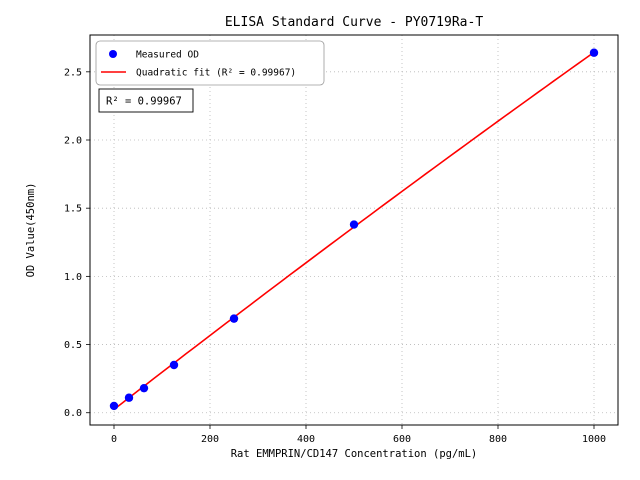 The width and height of the screenshot is (640, 480). Describe the element at coordinates (73, 72) in the screenshot. I see `y-tick-label: 2.5` at that location.